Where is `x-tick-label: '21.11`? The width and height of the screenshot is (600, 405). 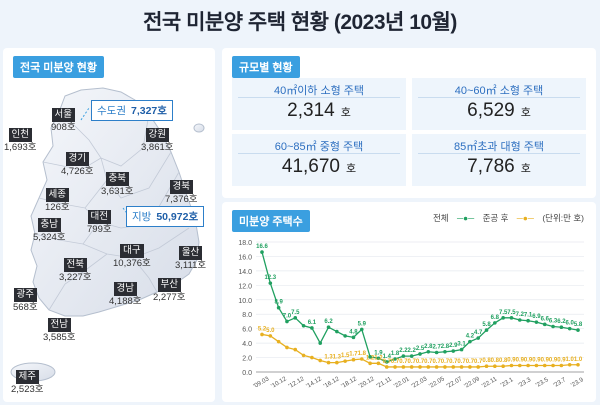
x-tick-label: '21.11 is located at coordinates (384, 382).